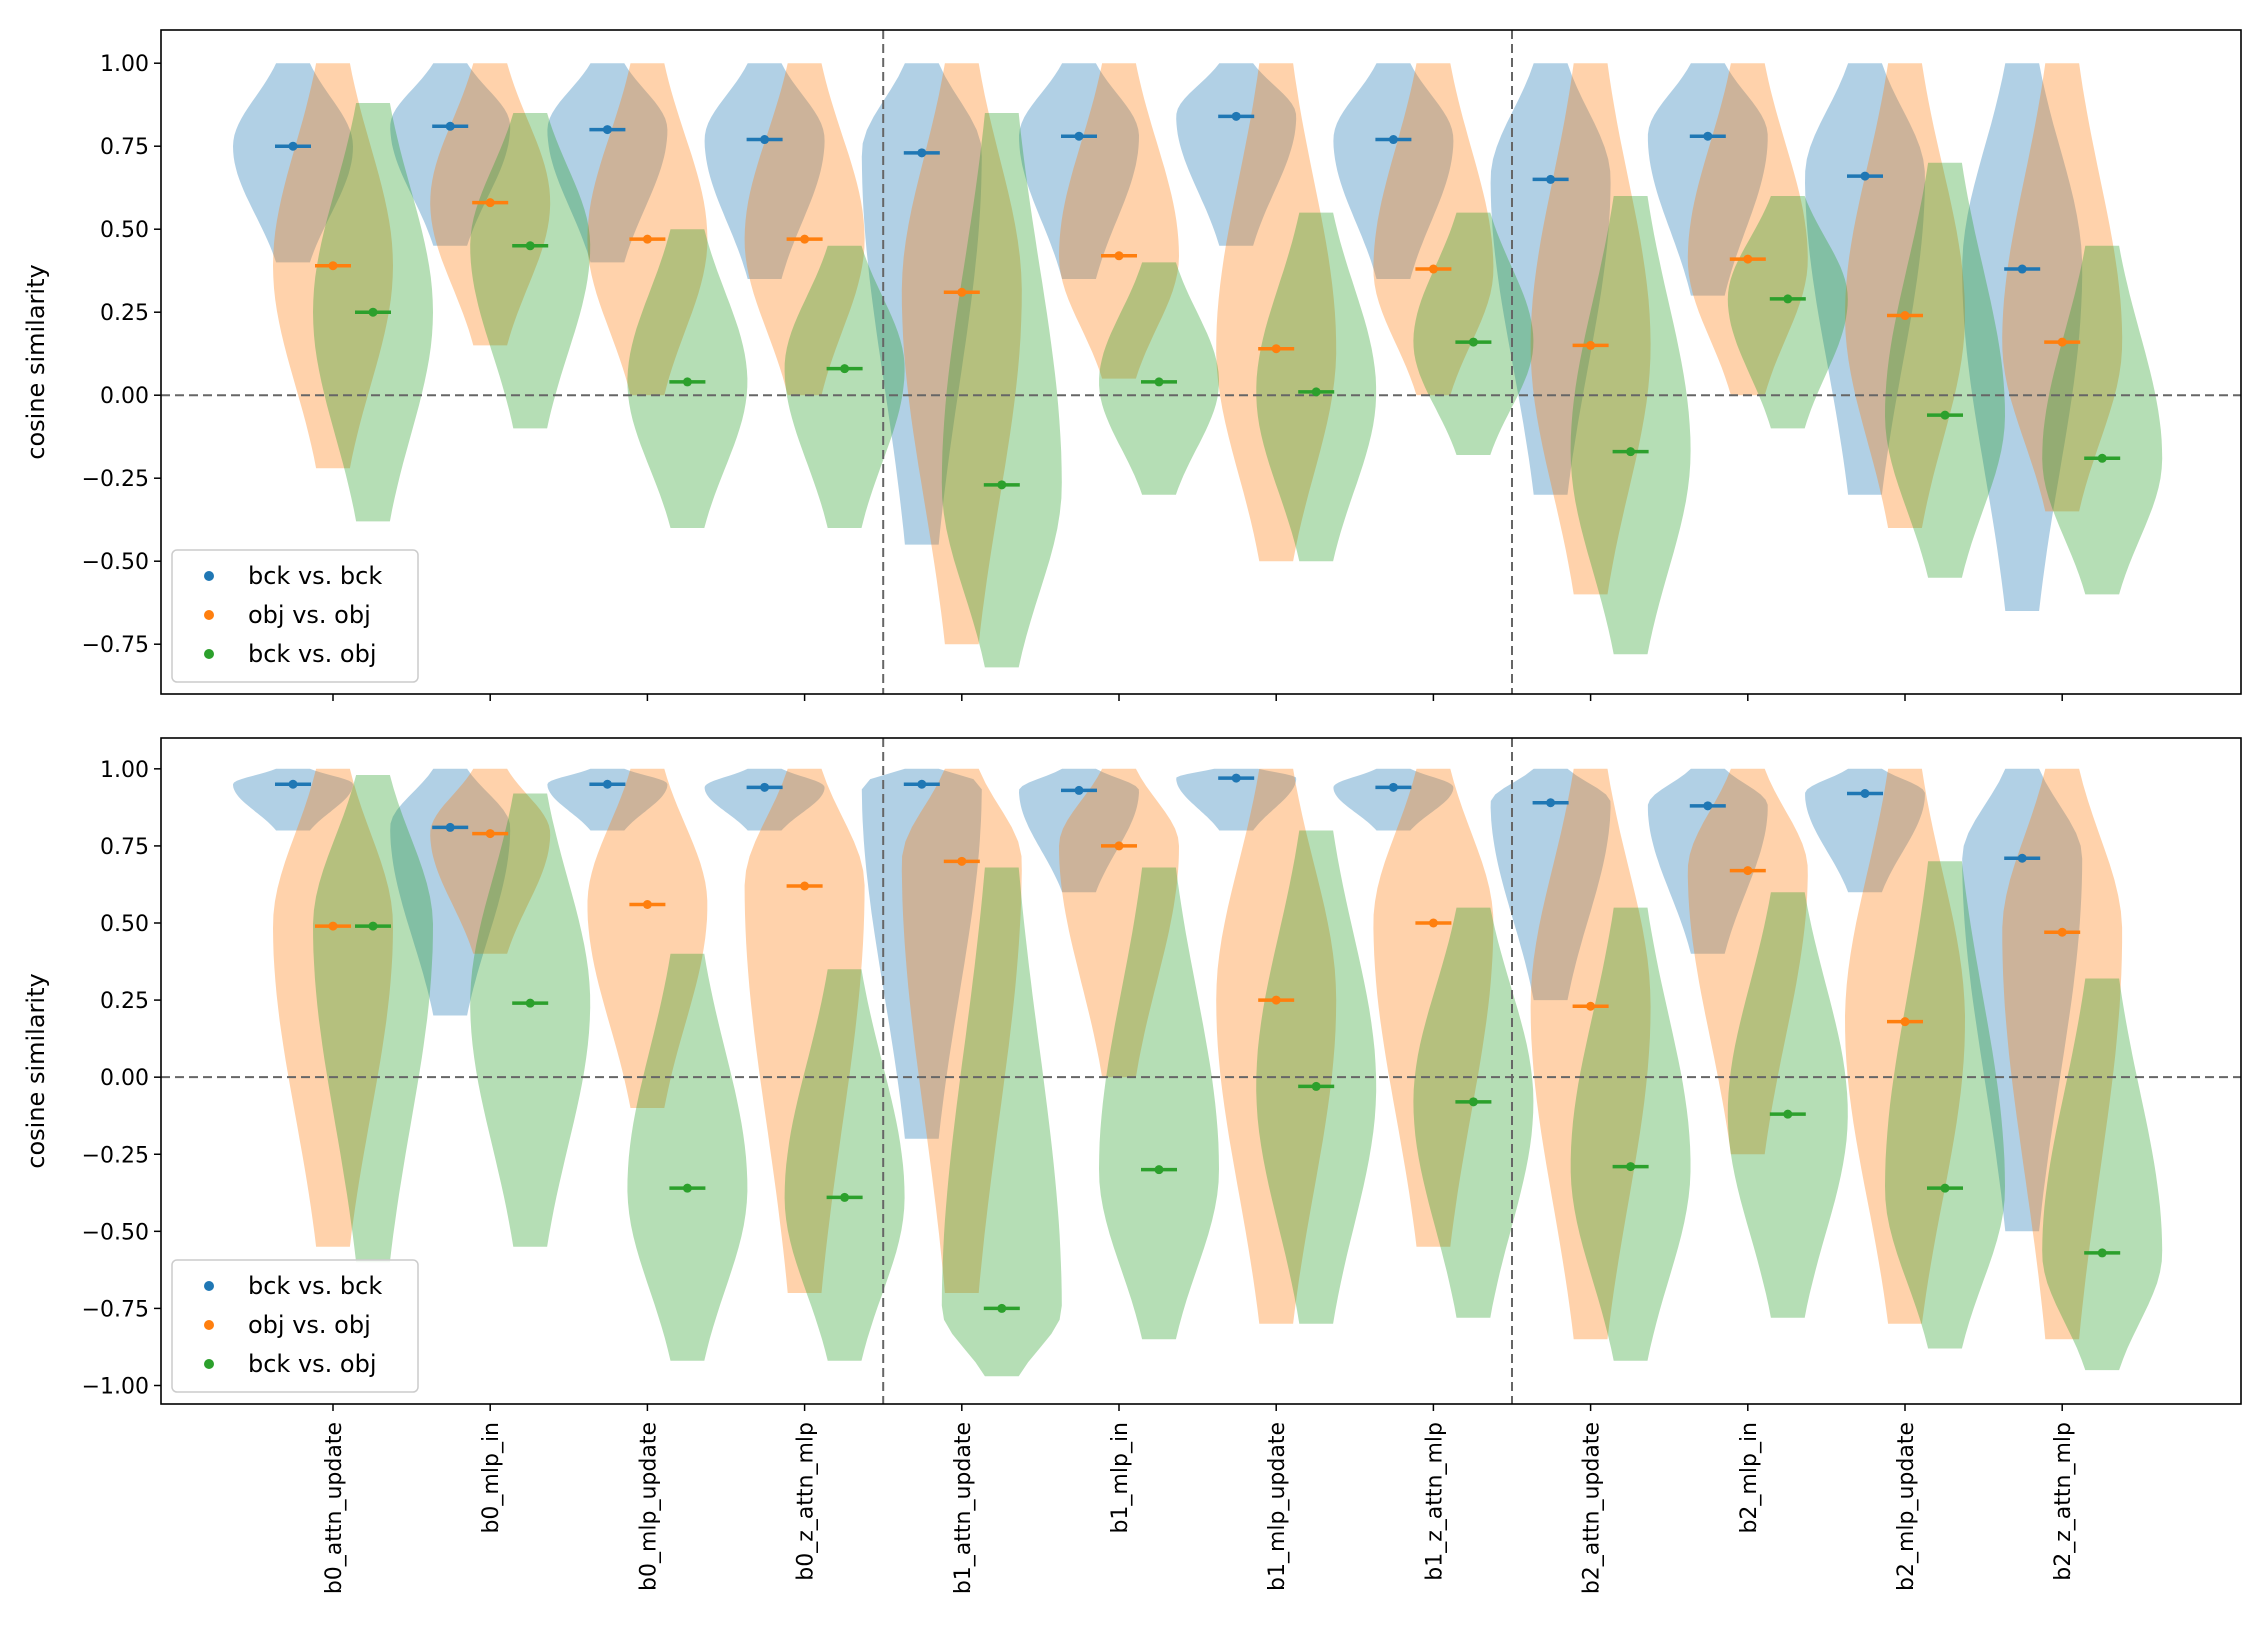 This screenshot has width=2262, height=1652. What do you see at coordinates (309, 1325) in the screenshot?
I see `legend-label: obj vs. obj` at bounding box center [309, 1325].